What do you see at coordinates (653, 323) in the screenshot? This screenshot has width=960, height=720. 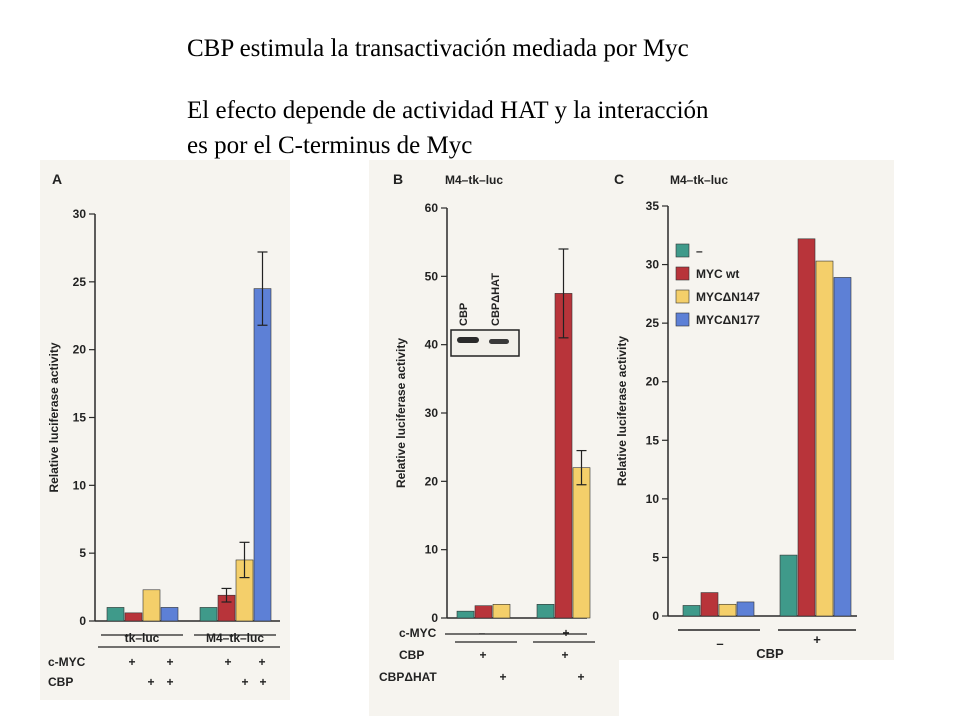 I see `y-tick-label-c-5: 25` at bounding box center [653, 323].